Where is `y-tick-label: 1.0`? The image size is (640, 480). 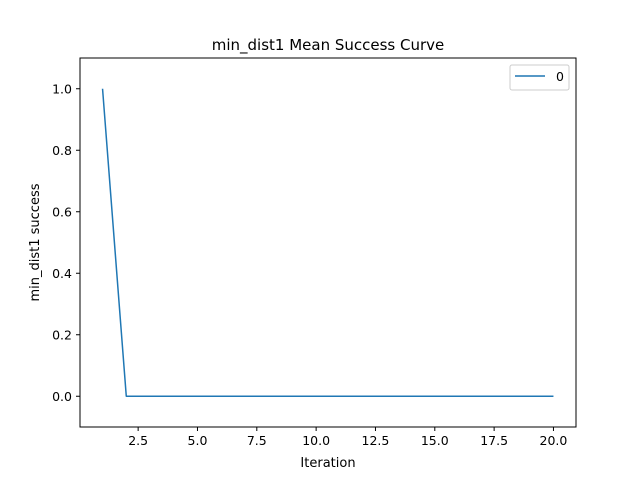
y-tick-label: 1.0 is located at coordinates (62, 88).